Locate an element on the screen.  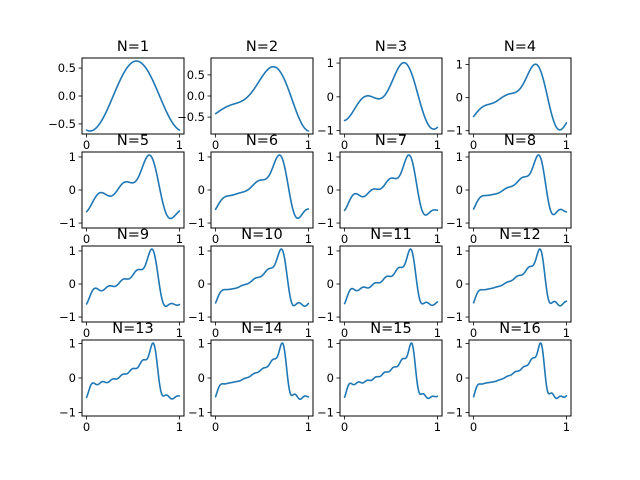
subplot-title: N=5 is located at coordinates (133, 141).